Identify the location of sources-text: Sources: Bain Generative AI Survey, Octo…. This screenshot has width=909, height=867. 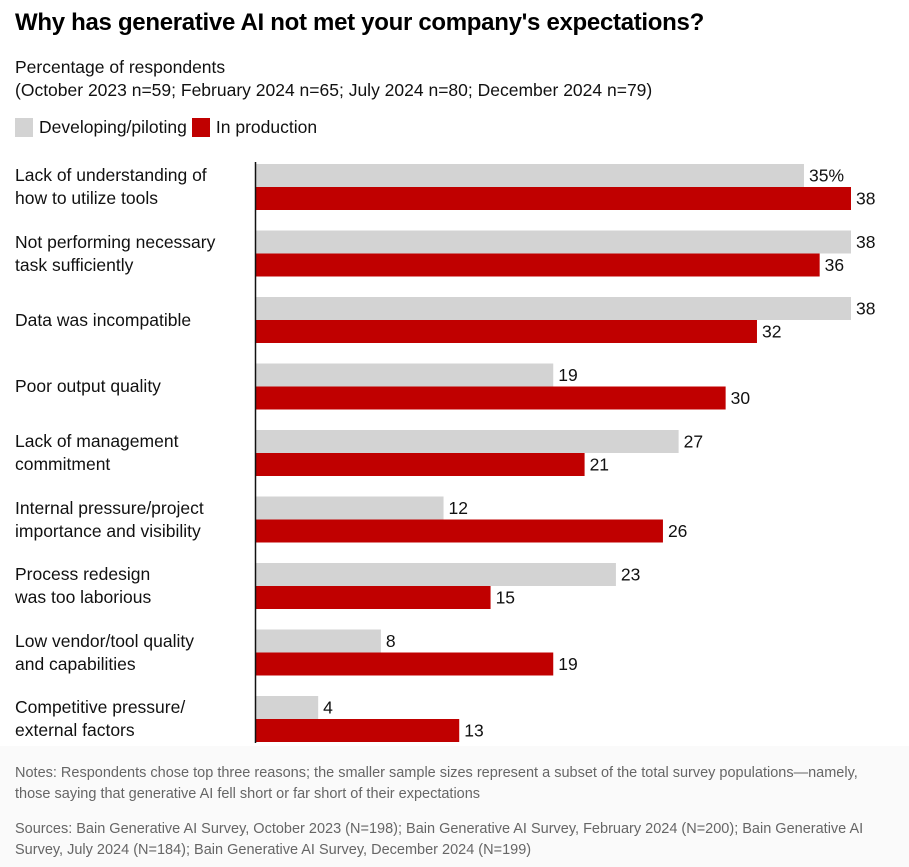
(439, 839).